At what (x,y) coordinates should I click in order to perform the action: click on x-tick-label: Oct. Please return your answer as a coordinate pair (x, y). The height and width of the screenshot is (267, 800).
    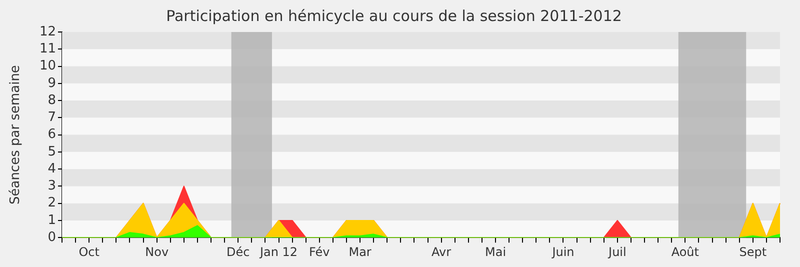
    Looking at the image, I should click on (89, 251).